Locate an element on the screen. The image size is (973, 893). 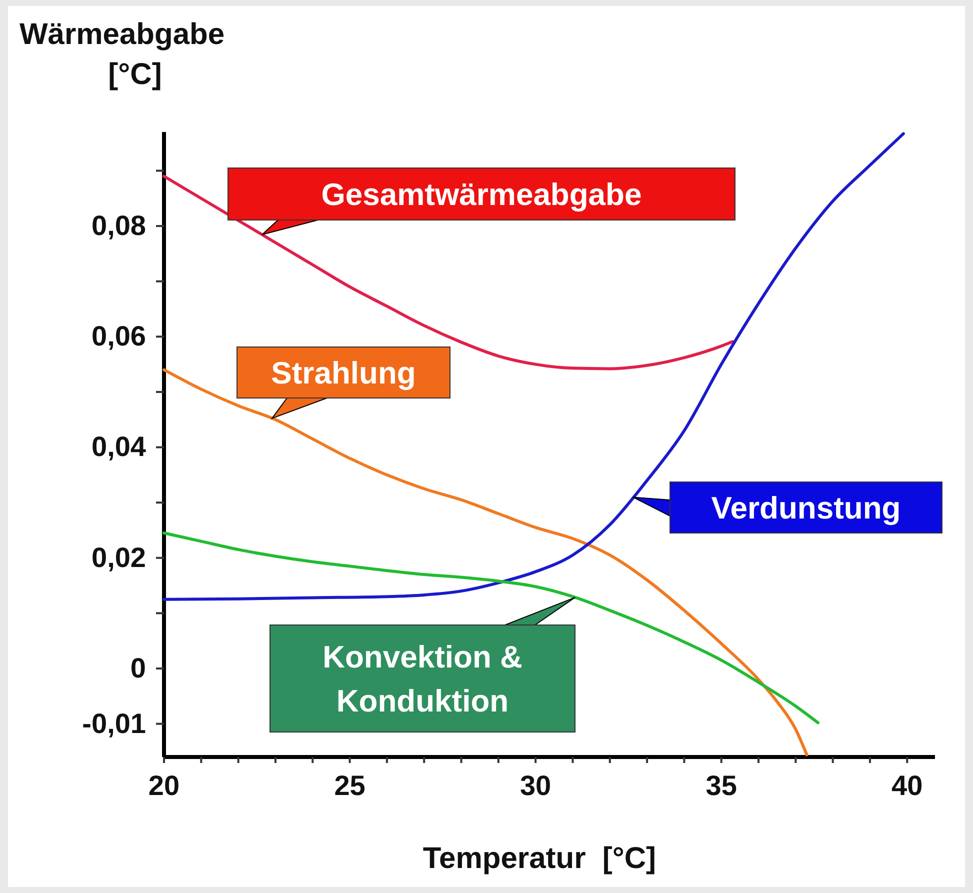
callout-label: Gesamtwärmeabgabe is located at coordinates (482, 202).